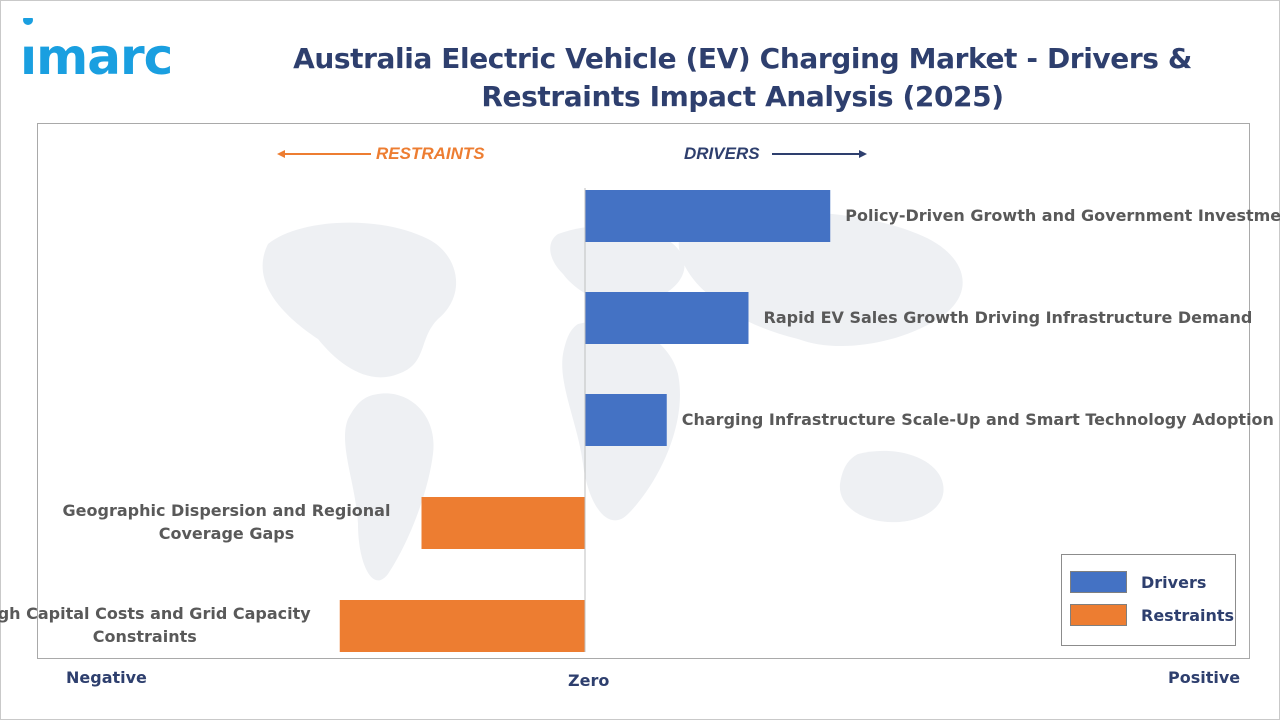 This screenshot has height=720, width=1280. Describe the element at coordinates (106, 677) in the screenshot. I see `axis-negative-label: Negative` at that location.